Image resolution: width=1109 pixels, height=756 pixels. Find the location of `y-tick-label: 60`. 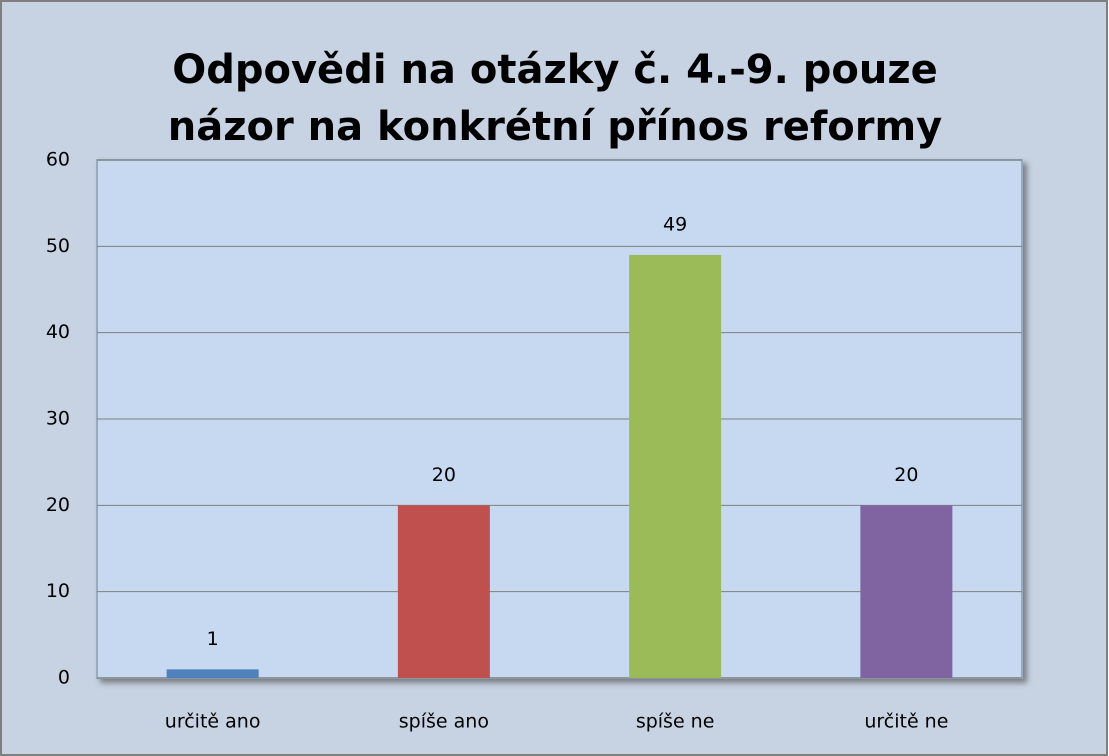

y-tick-label: 60 is located at coordinates (58, 160).